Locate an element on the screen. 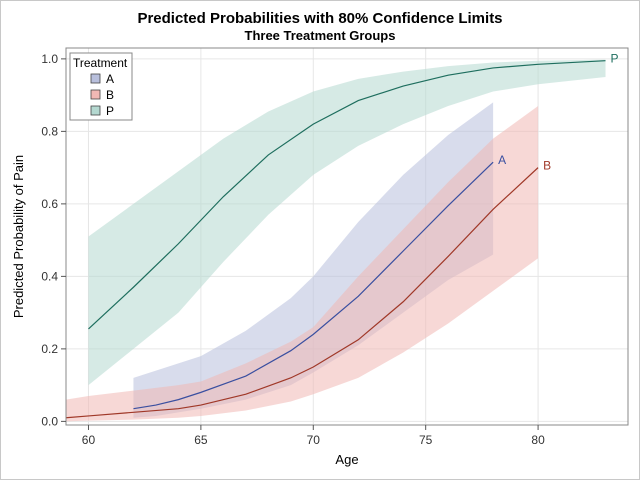 This screenshot has height=480, width=640. legend-label-B: B is located at coordinates (110, 95).